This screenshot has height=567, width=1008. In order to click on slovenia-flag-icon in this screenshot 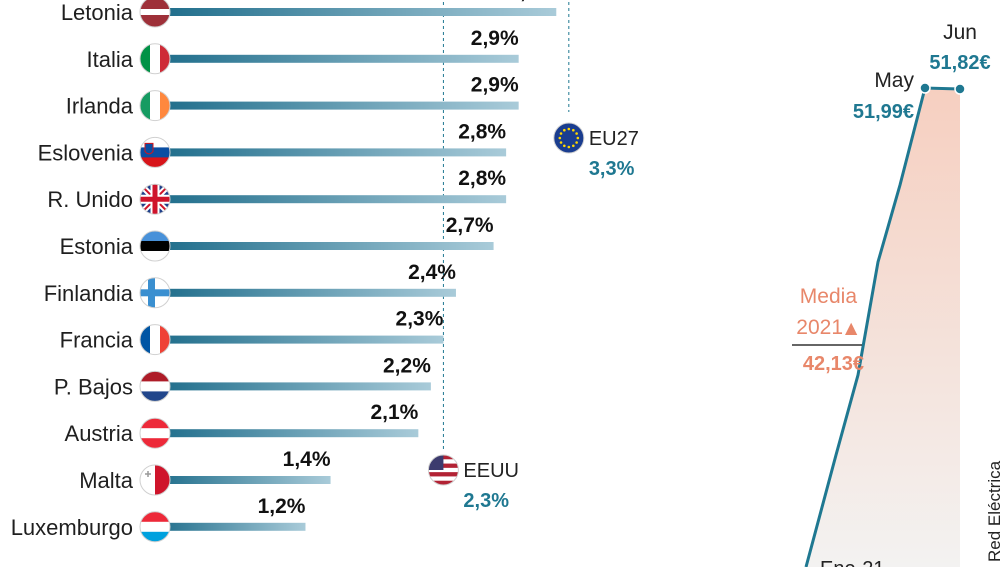, I will do `click(155, 152)`.